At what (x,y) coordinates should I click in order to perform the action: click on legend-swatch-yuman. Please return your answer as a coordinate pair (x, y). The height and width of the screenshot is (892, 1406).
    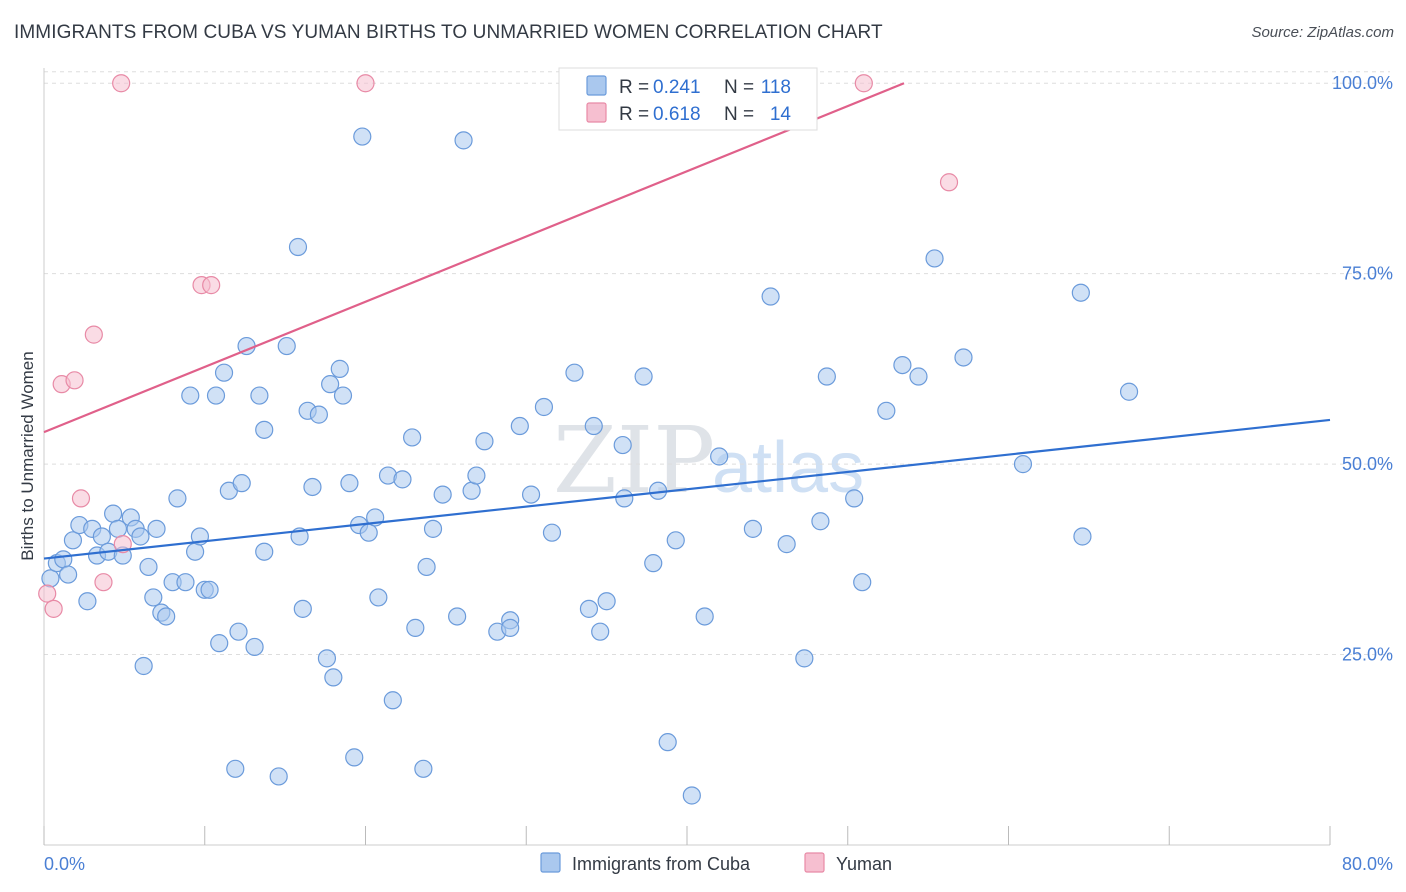
    Looking at the image, I should click on (596, 112).